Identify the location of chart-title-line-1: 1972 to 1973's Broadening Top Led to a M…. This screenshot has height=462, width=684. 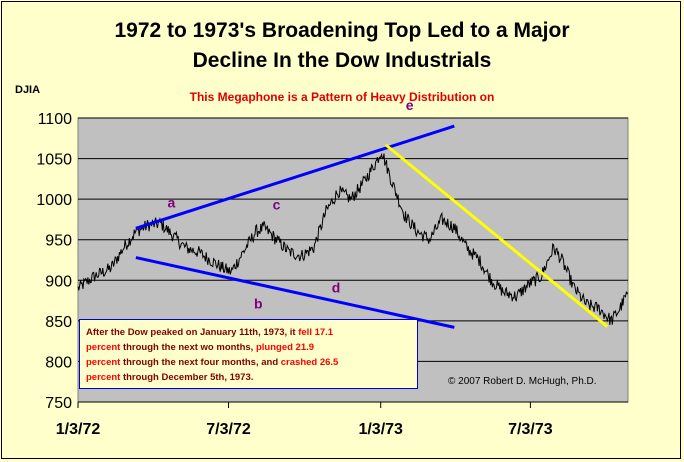
(342, 30).